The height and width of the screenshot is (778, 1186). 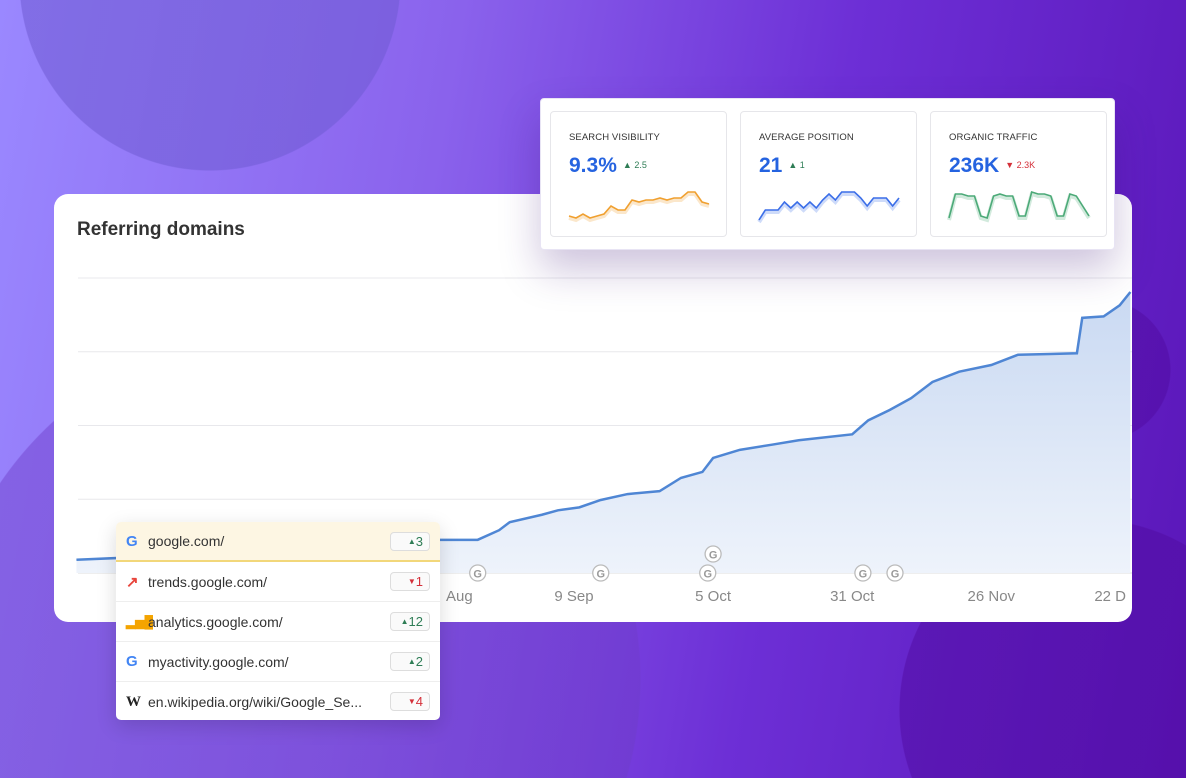 I want to click on metric-card: AVERAGE POSITION 21 ▲ 1, so click(x=828, y=174).